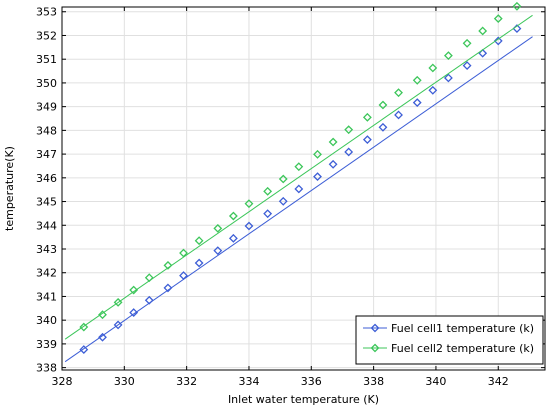 This screenshot has height=410, width=550. Describe the element at coordinates (46, 130) in the screenshot. I see `y-tick-label: 348` at that location.